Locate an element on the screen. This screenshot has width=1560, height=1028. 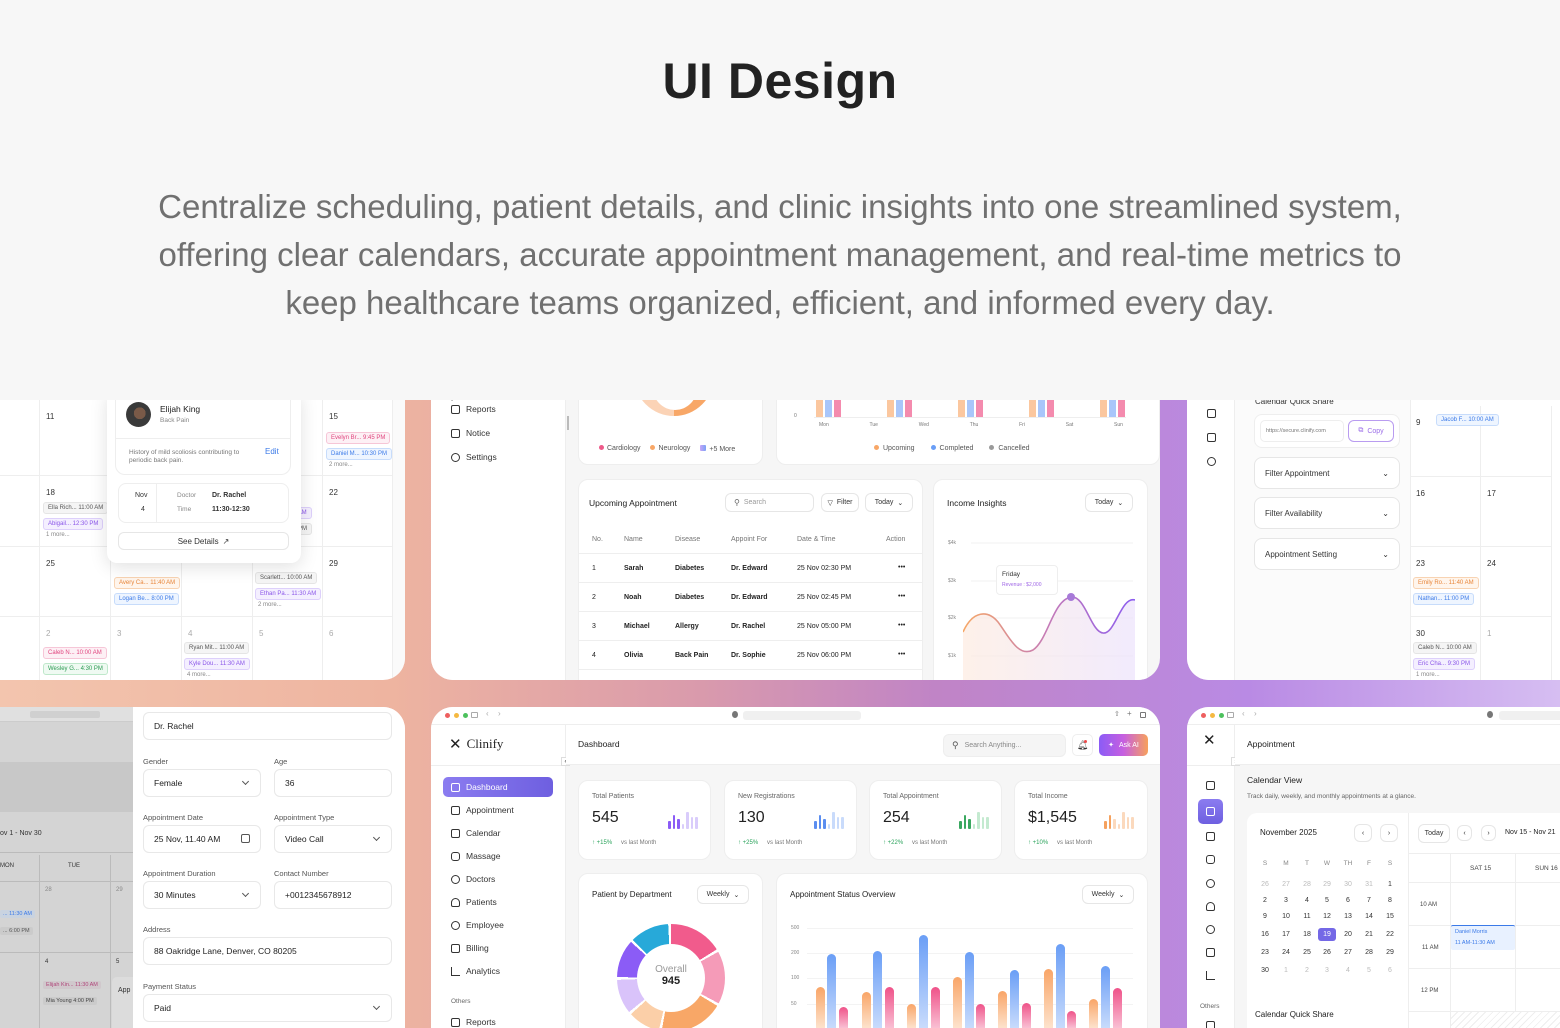
nav-dashboard: Dashboard is located at coordinates (498, 787).